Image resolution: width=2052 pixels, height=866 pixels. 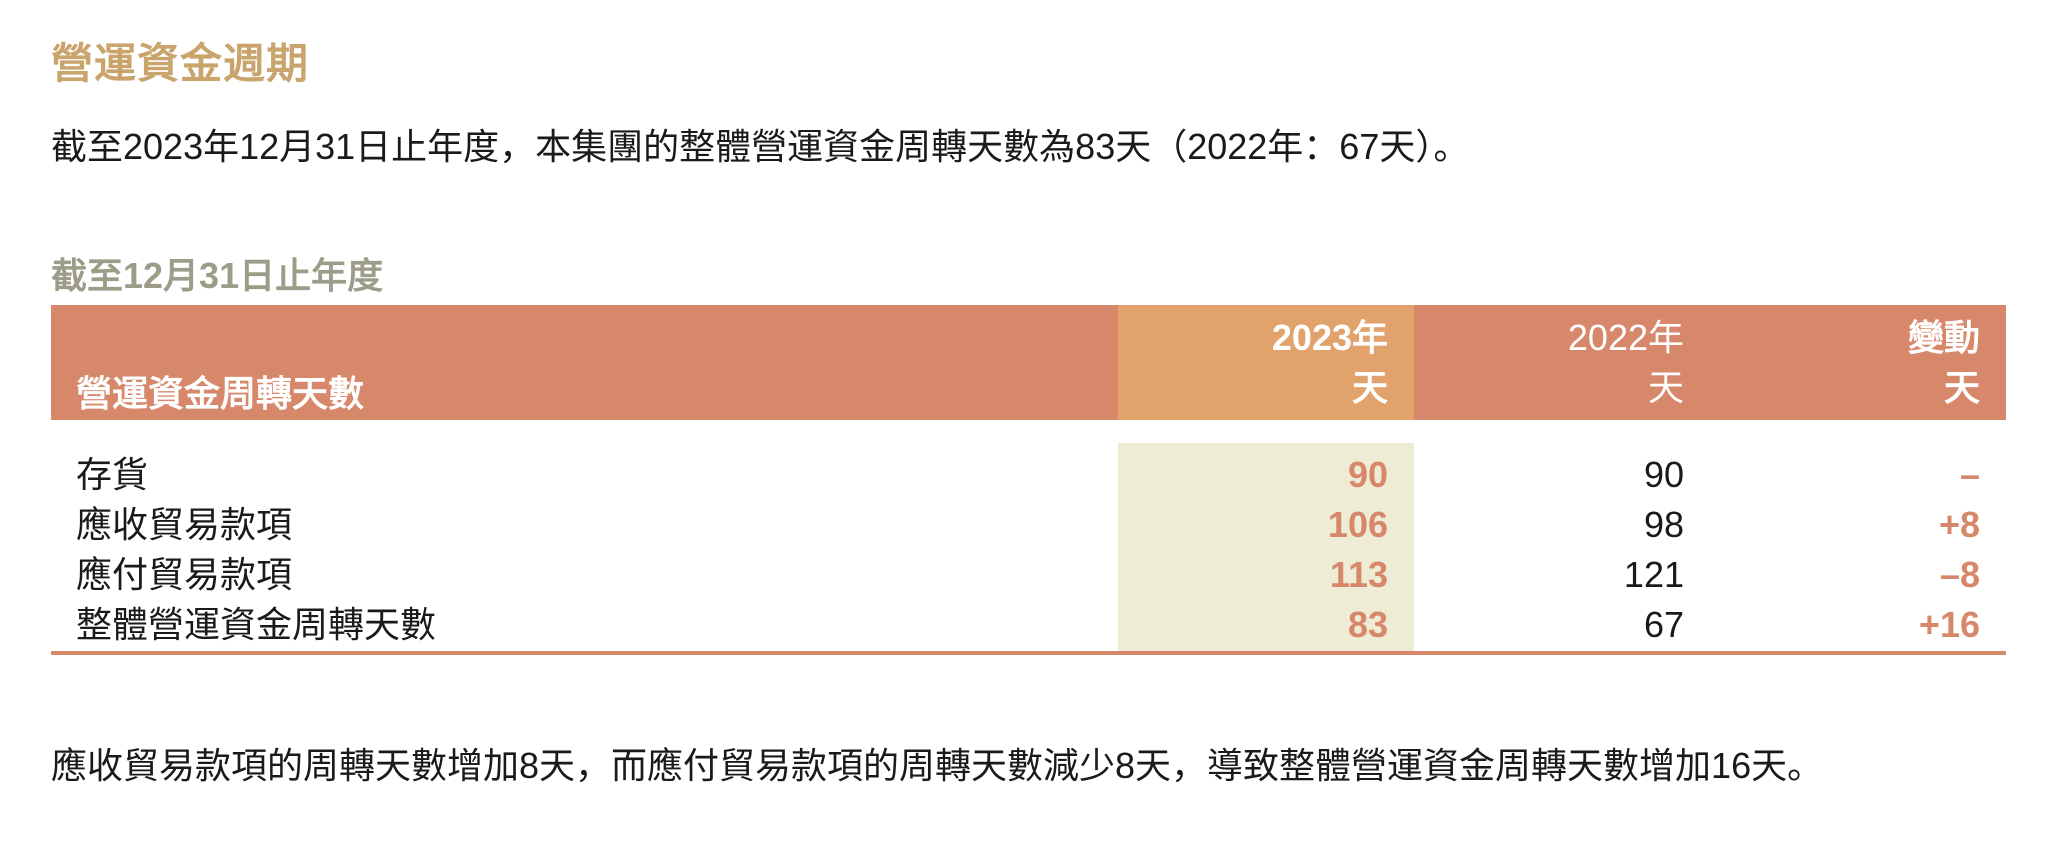 What do you see at coordinates (1367, 474) in the screenshot?
I see `value-2023: 90` at bounding box center [1367, 474].